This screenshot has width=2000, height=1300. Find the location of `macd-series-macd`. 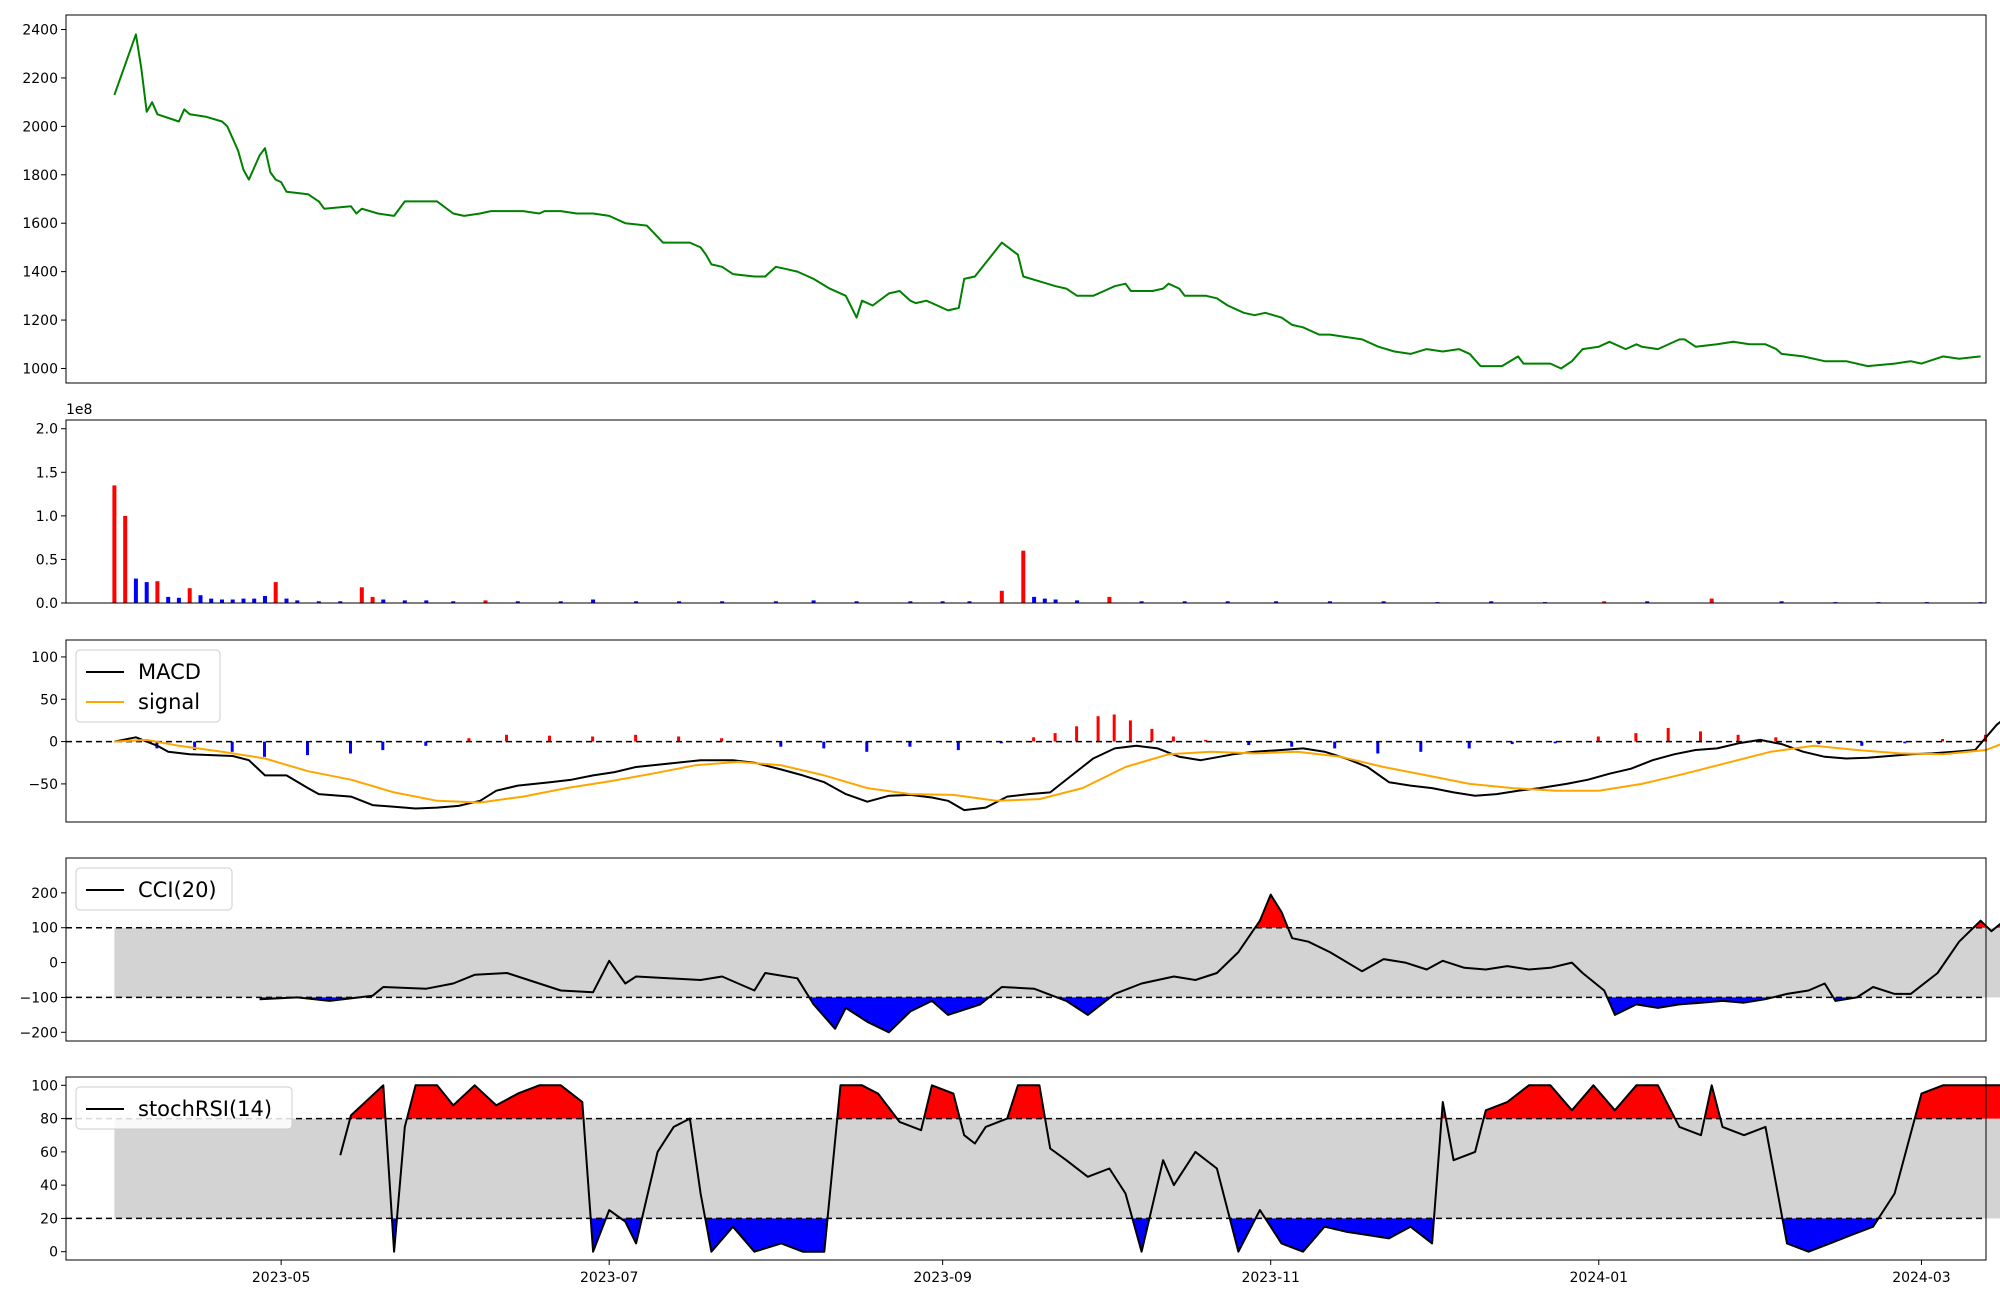

macd-series-macd is located at coordinates (1057, 766).